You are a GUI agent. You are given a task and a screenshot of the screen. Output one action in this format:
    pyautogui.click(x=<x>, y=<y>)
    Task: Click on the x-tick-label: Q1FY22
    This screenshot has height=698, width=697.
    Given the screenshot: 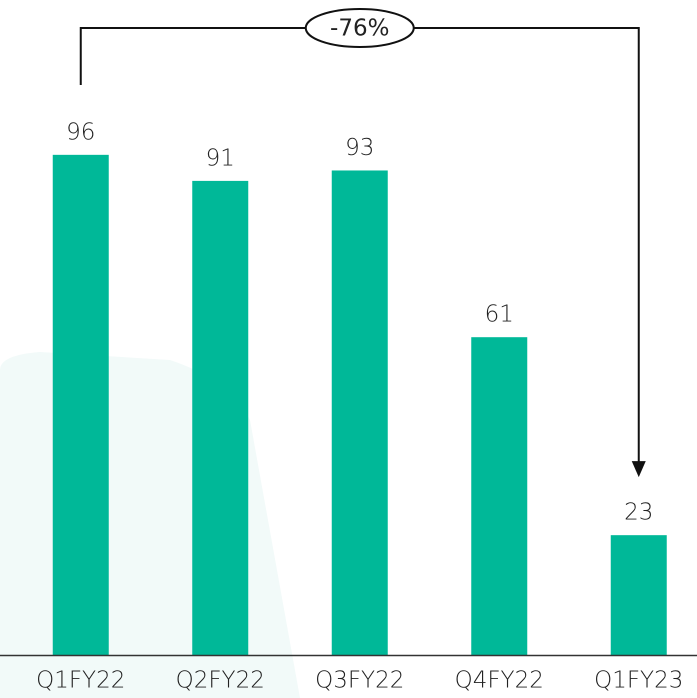 What is the action you would take?
    pyautogui.click(x=80, y=681)
    